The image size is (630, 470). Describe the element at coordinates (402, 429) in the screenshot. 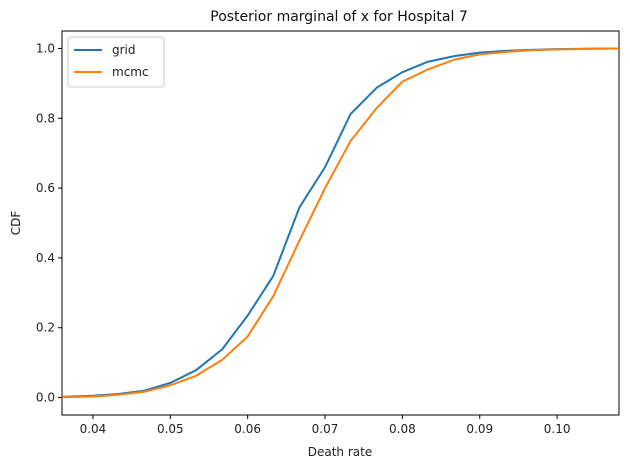

I see `x-tick-label: 0.08` at that location.